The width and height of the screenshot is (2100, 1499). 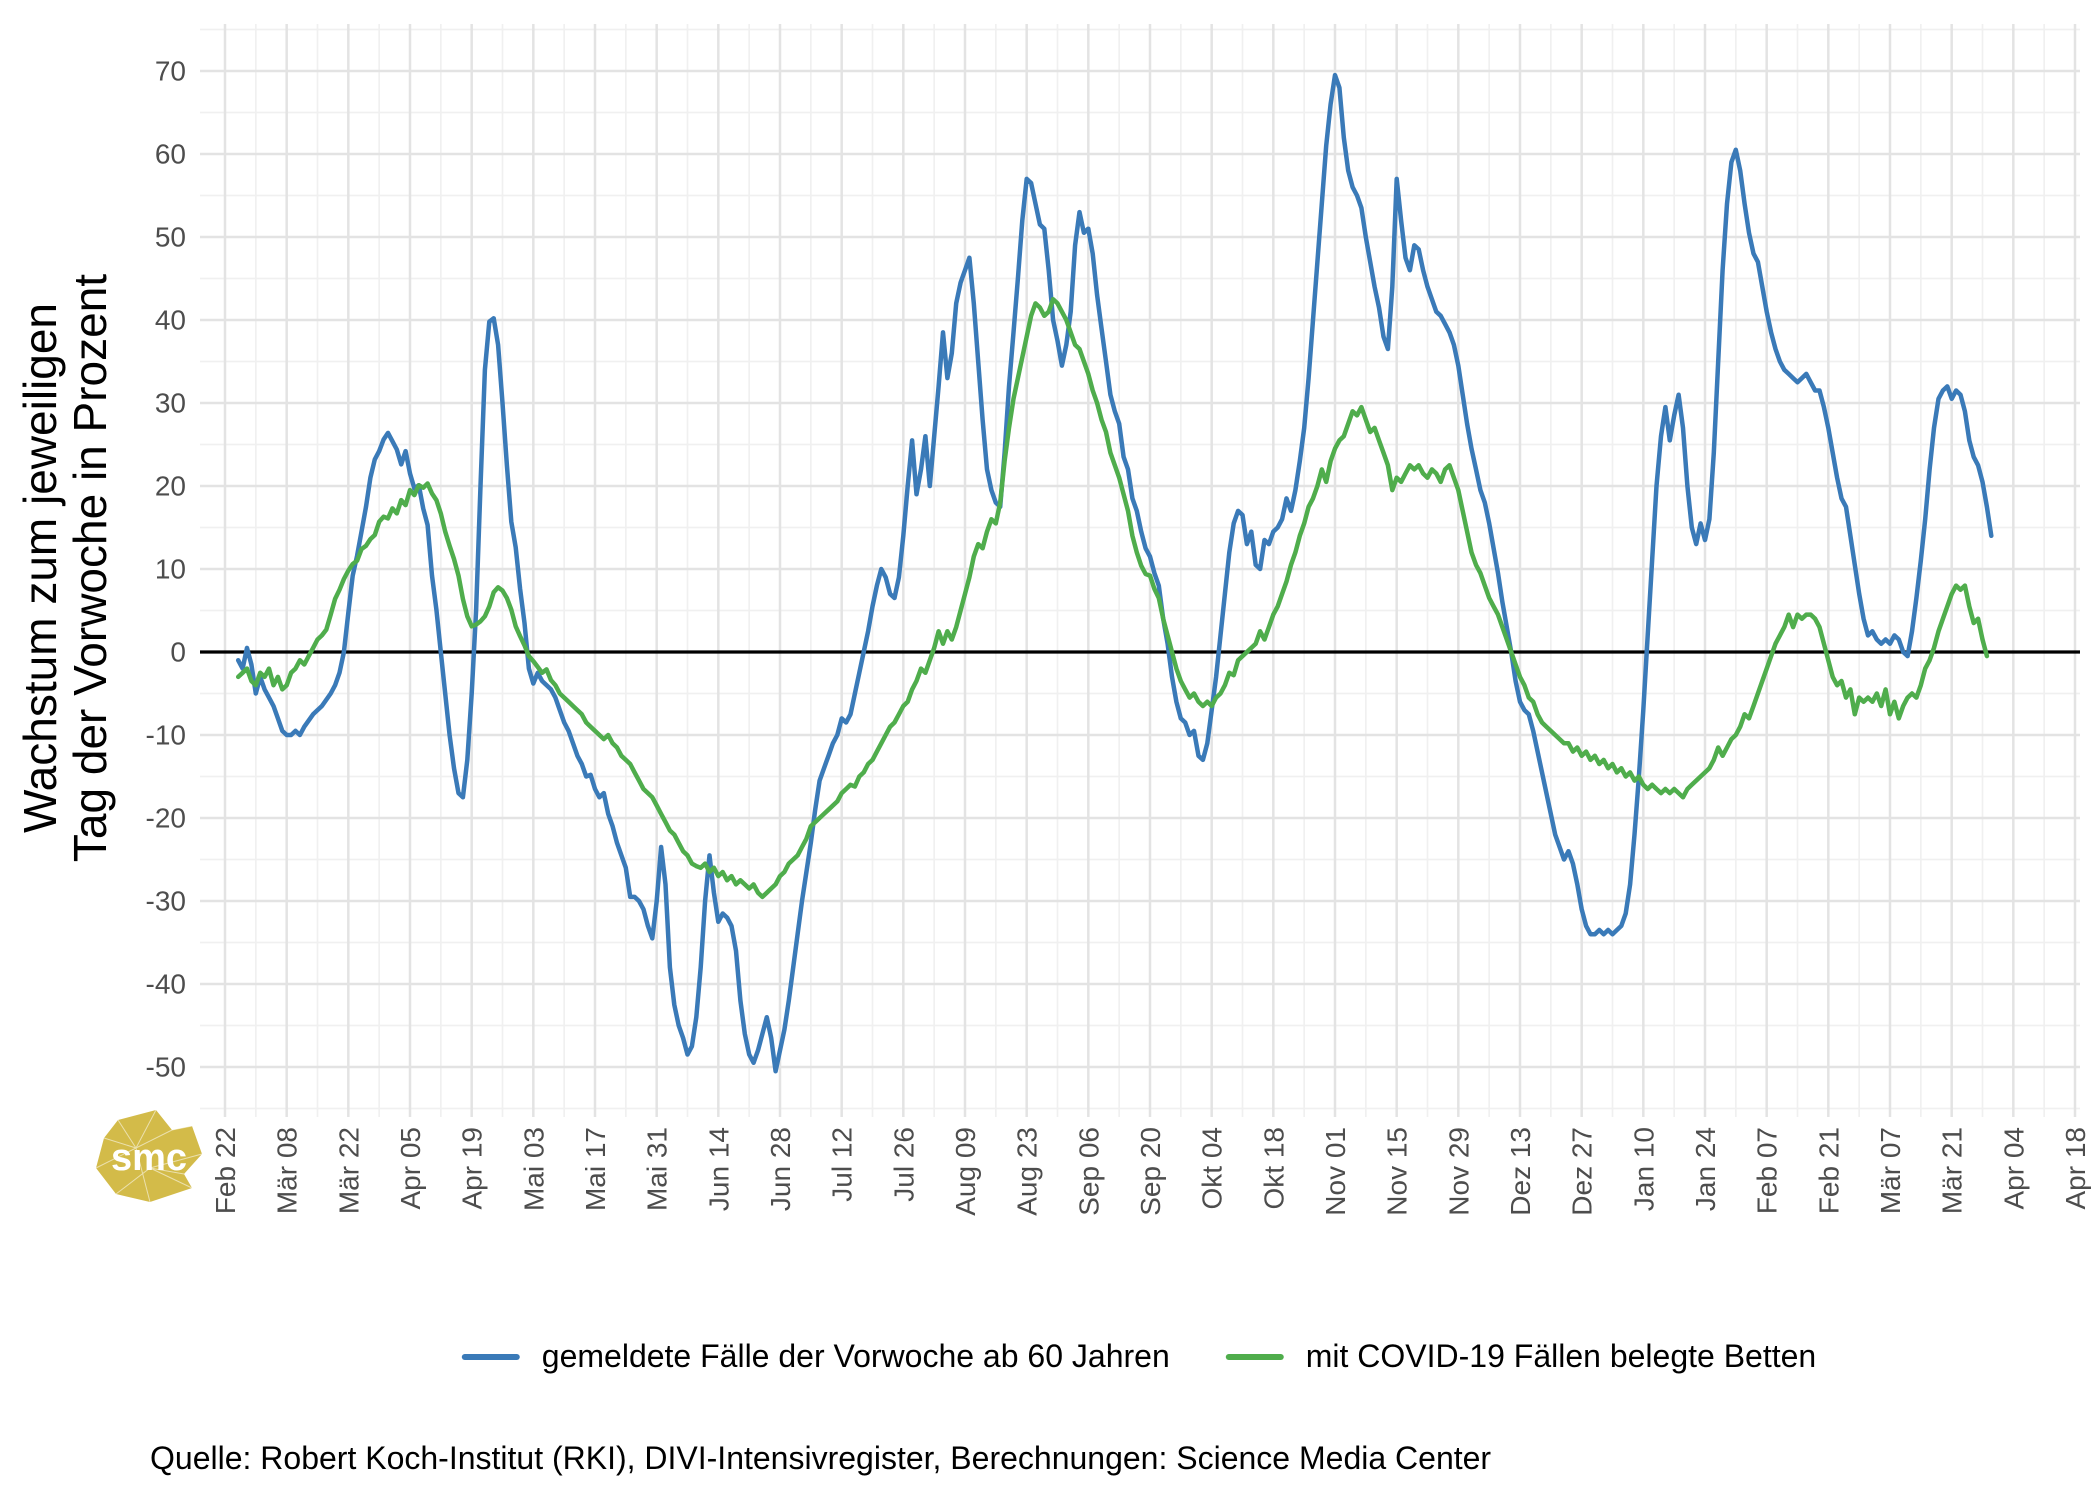 What do you see at coordinates (2075, 1168) in the screenshot?
I see `x-tick-label: Apr 18` at bounding box center [2075, 1168].